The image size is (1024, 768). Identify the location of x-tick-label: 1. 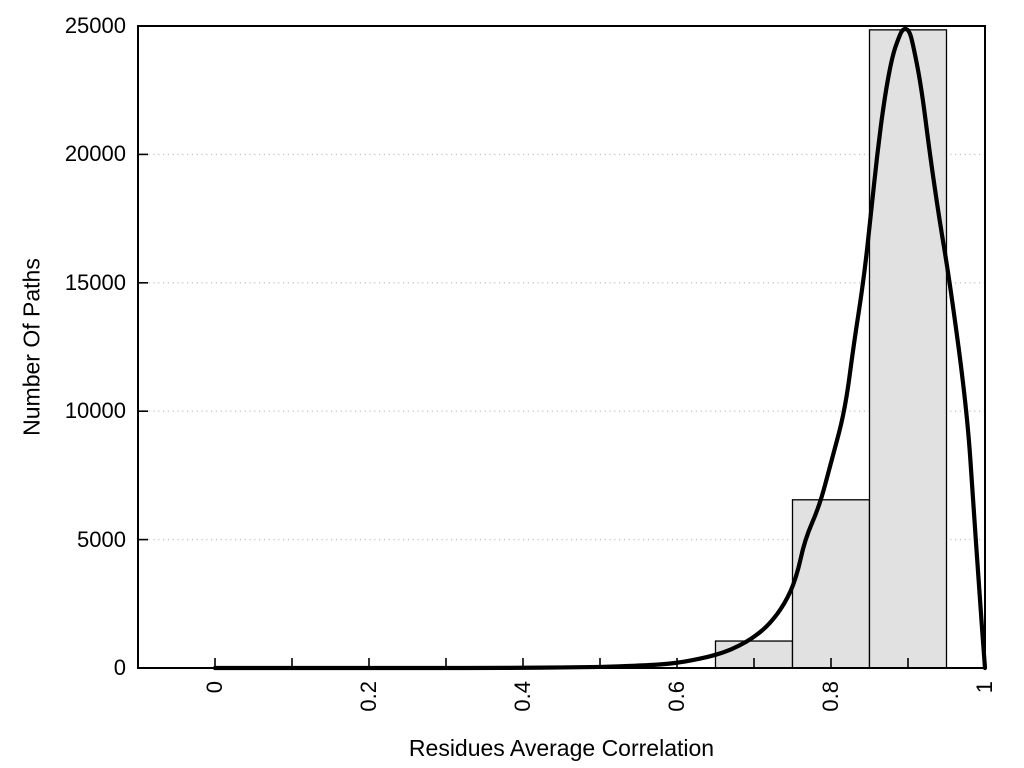
(984, 687).